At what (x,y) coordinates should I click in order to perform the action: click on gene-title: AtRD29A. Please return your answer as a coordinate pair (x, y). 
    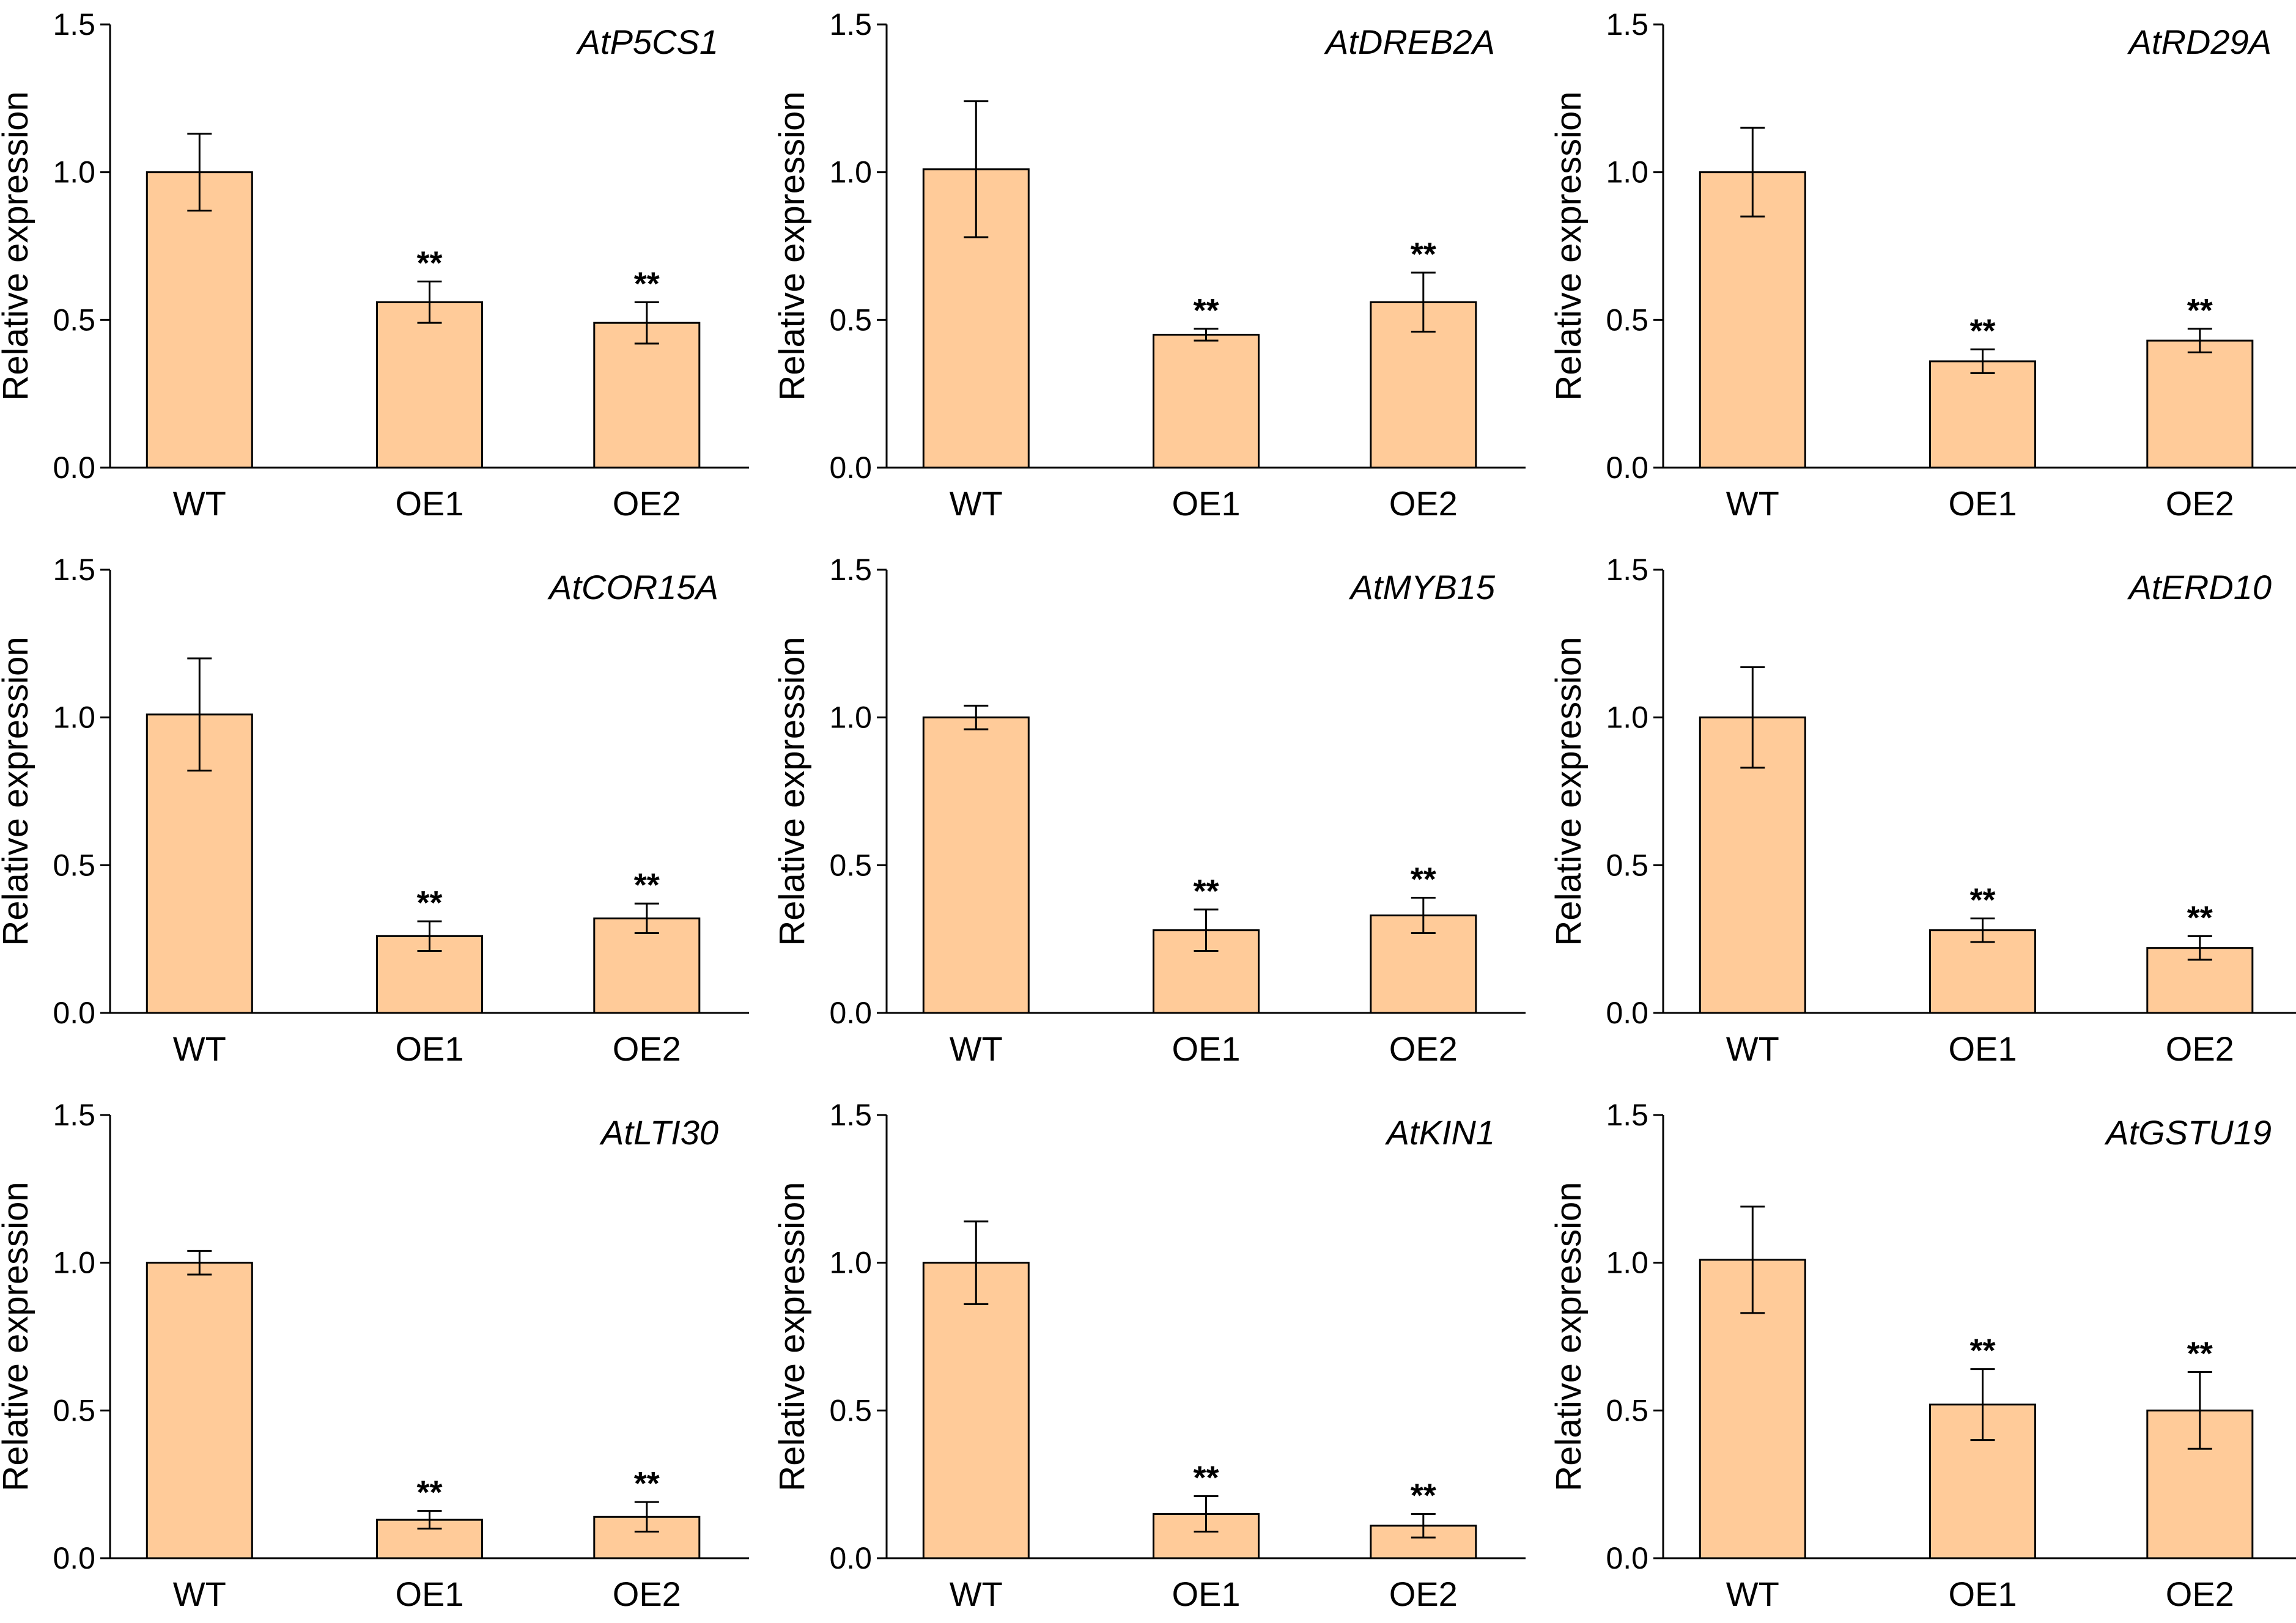
    Looking at the image, I should click on (2199, 42).